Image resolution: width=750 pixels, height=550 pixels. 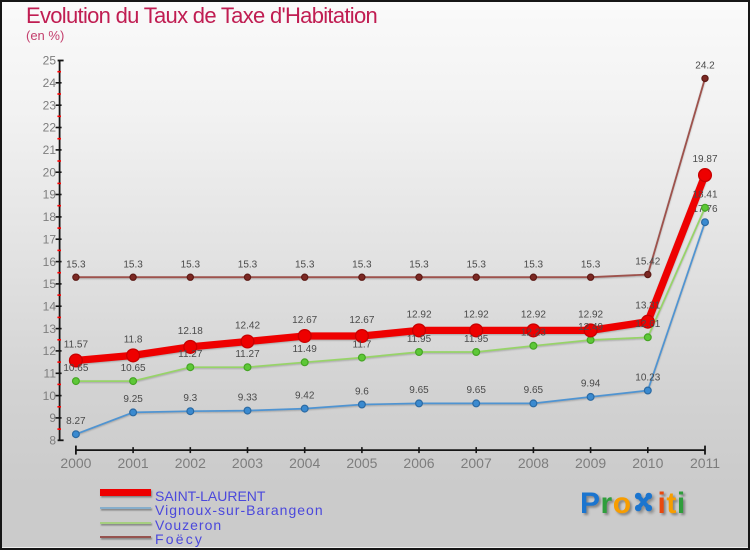 I want to click on svg-text: 12.18, so click(x=190, y=331).